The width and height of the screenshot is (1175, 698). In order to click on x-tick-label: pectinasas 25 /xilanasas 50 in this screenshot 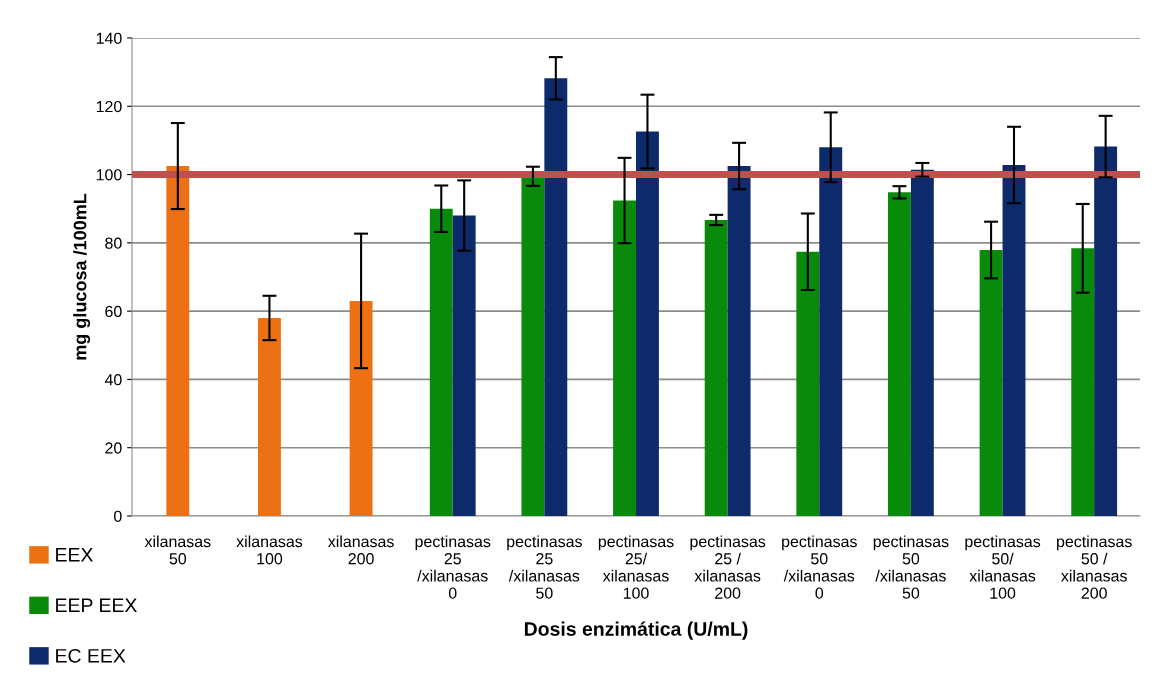, I will do `click(544, 567)`.